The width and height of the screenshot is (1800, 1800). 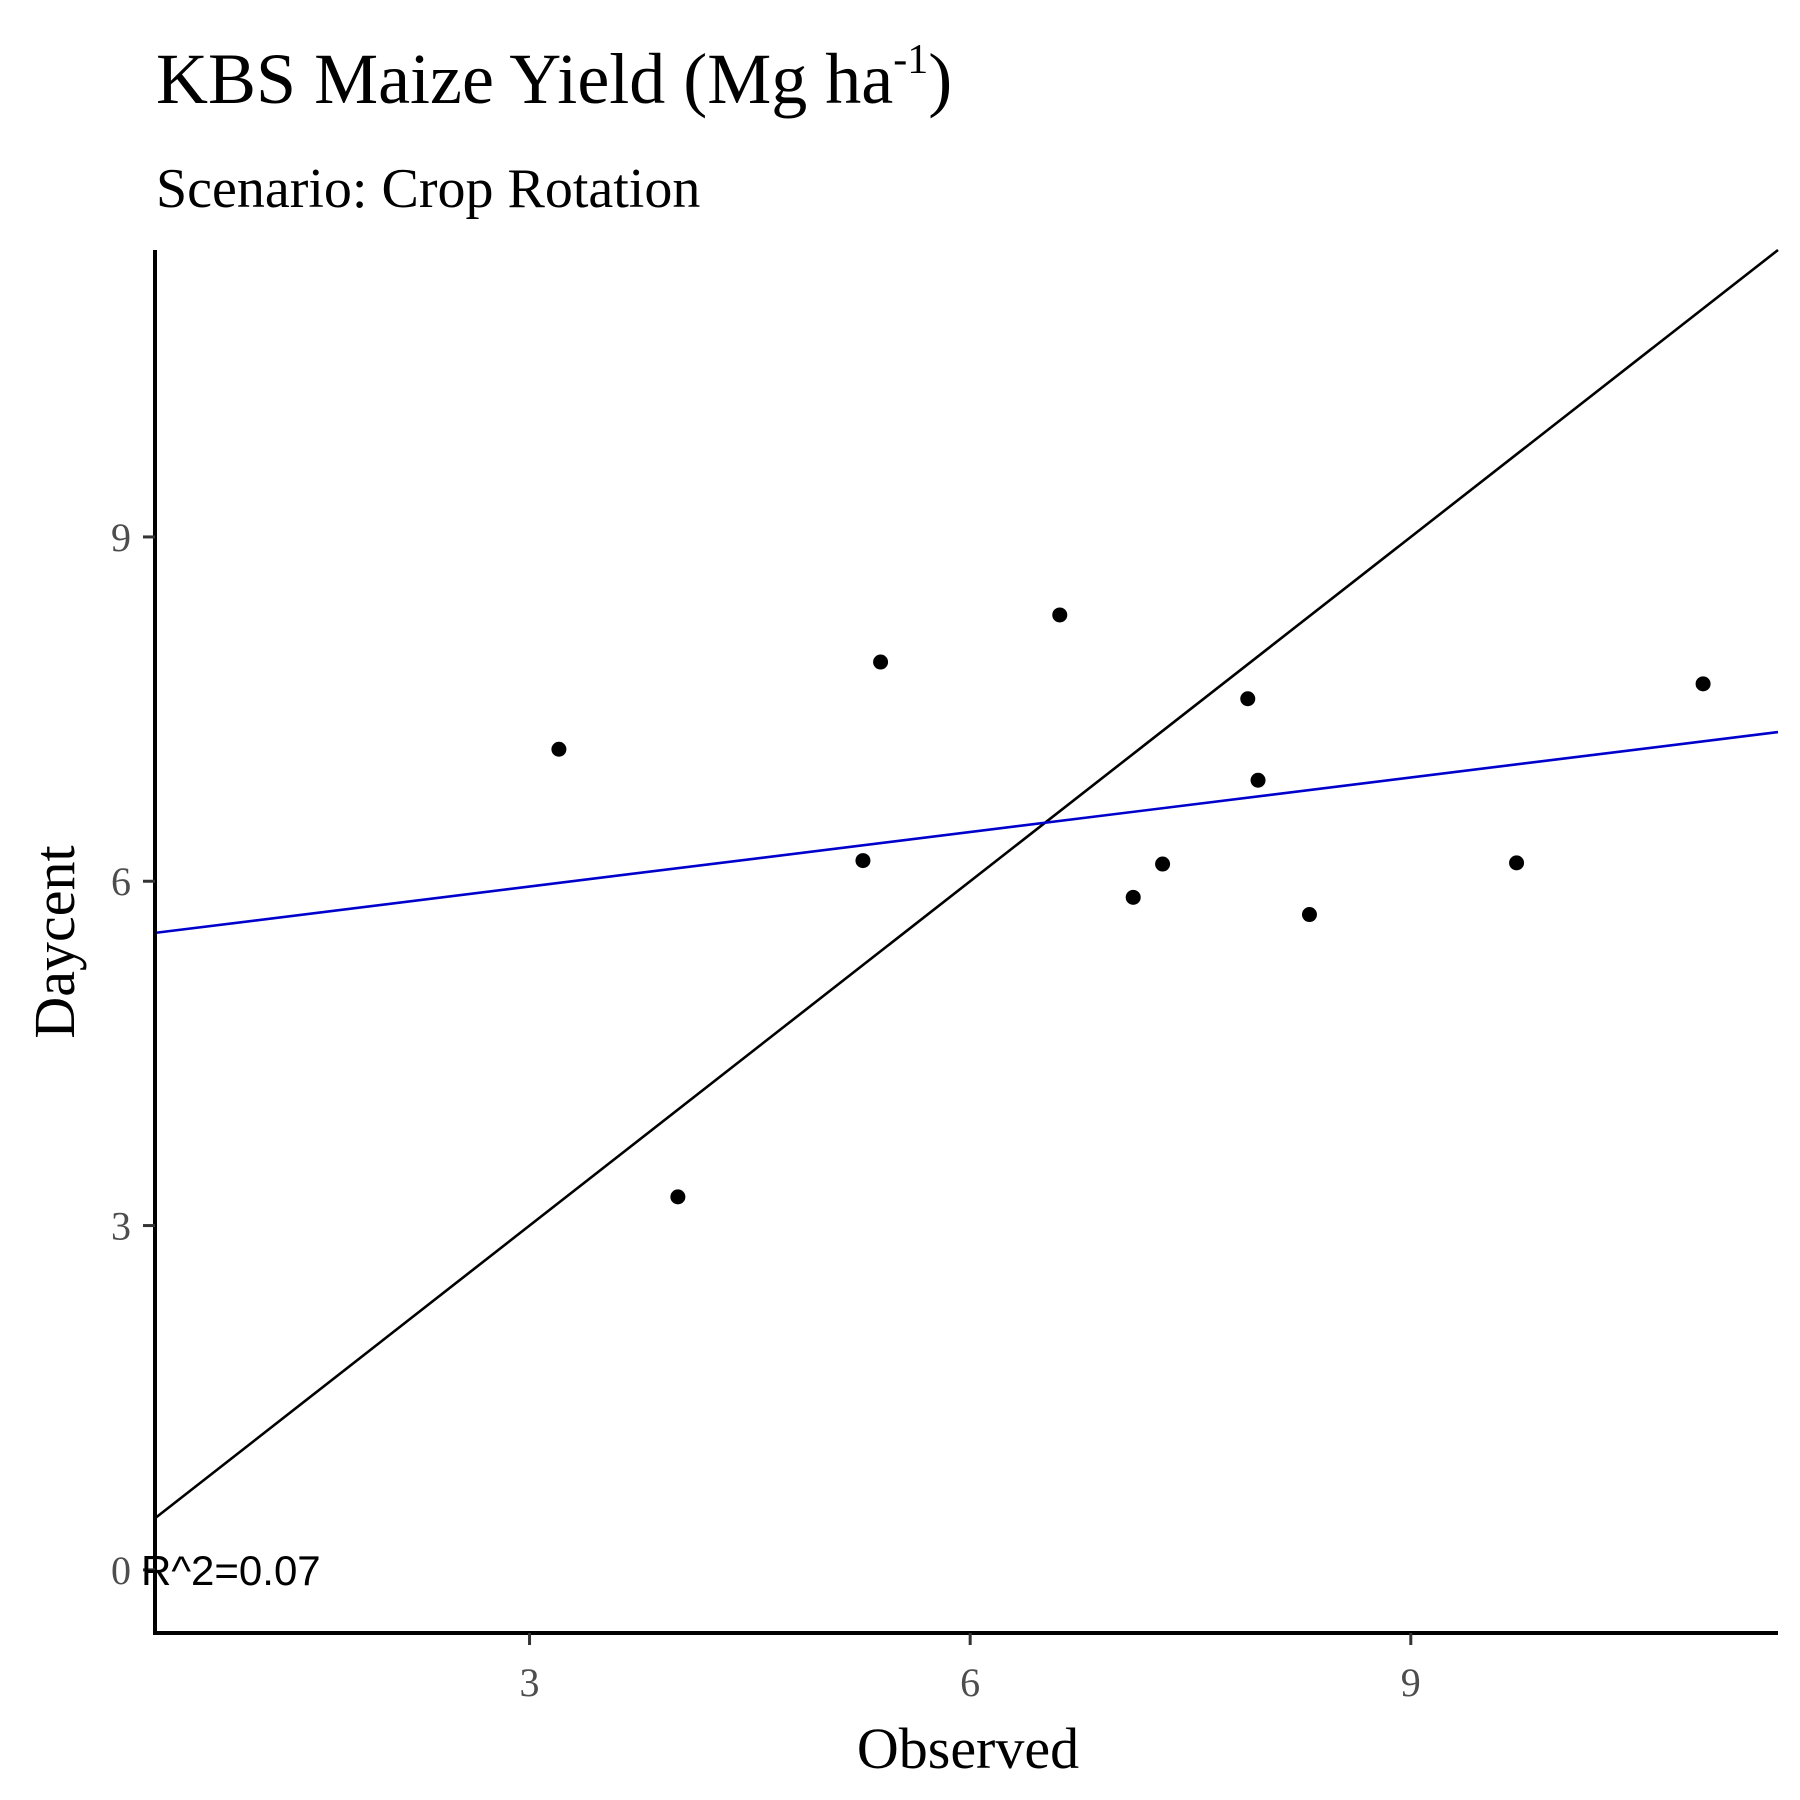 I want to click on chart-title: KBS Maize Yield (Mg ha-1), so click(x=554, y=78).